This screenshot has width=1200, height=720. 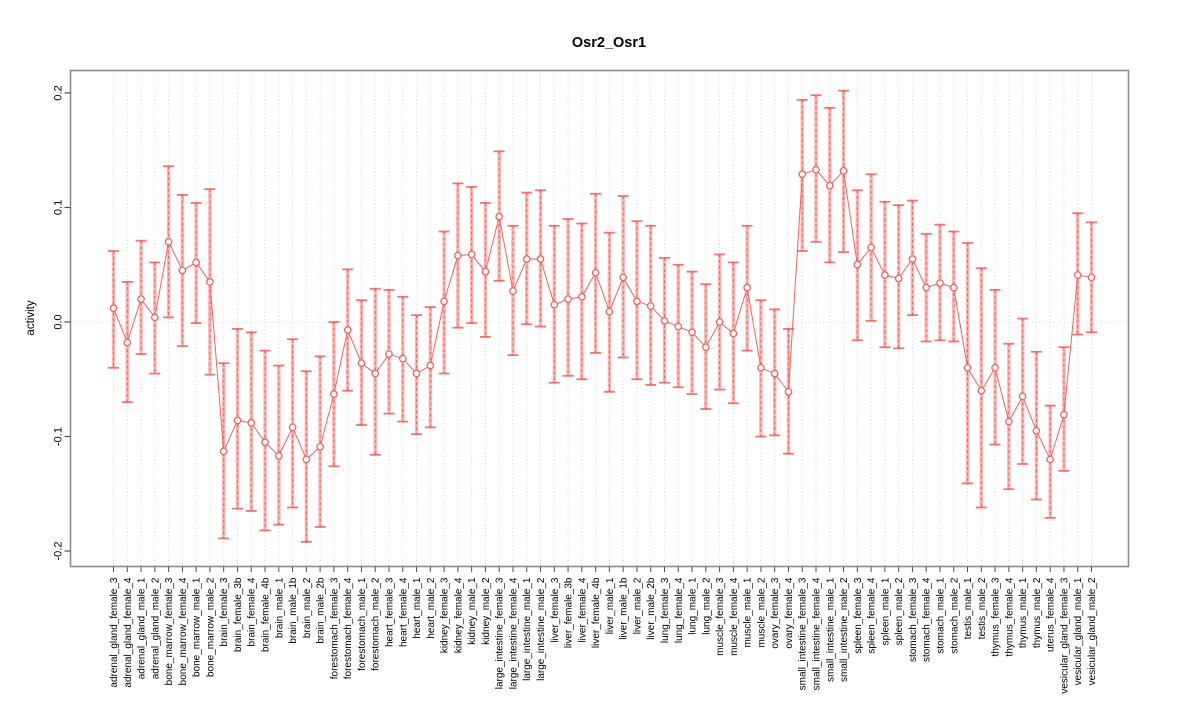 What do you see at coordinates (527, 629) in the screenshot?
I see `x-tick-label: large_intestine_male_1` at bounding box center [527, 629].